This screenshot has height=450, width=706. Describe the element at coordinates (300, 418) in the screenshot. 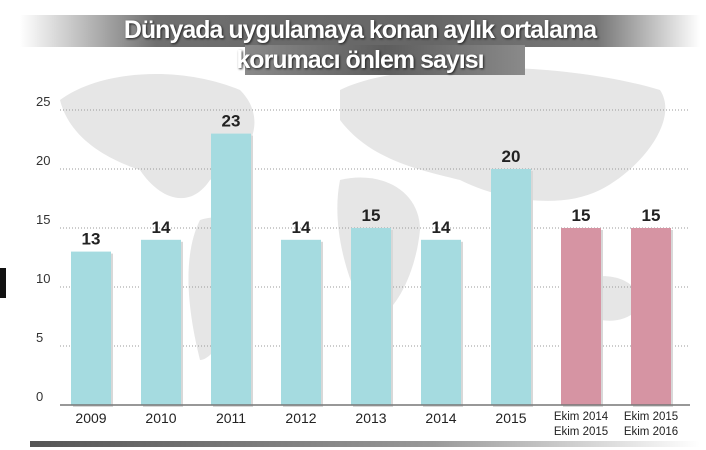

I see `x-tick-label: 2012` at that location.